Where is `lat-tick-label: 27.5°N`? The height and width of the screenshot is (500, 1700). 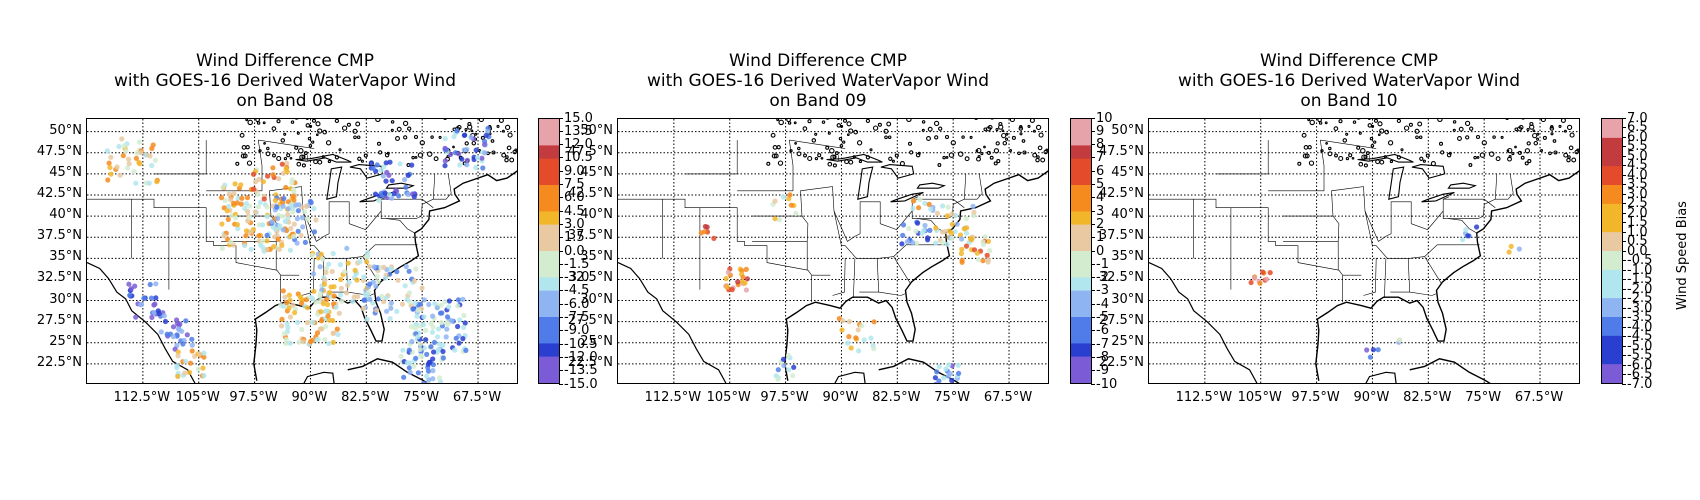
lat-tick-label: 27.5°N is located at coordinates (590, 320).